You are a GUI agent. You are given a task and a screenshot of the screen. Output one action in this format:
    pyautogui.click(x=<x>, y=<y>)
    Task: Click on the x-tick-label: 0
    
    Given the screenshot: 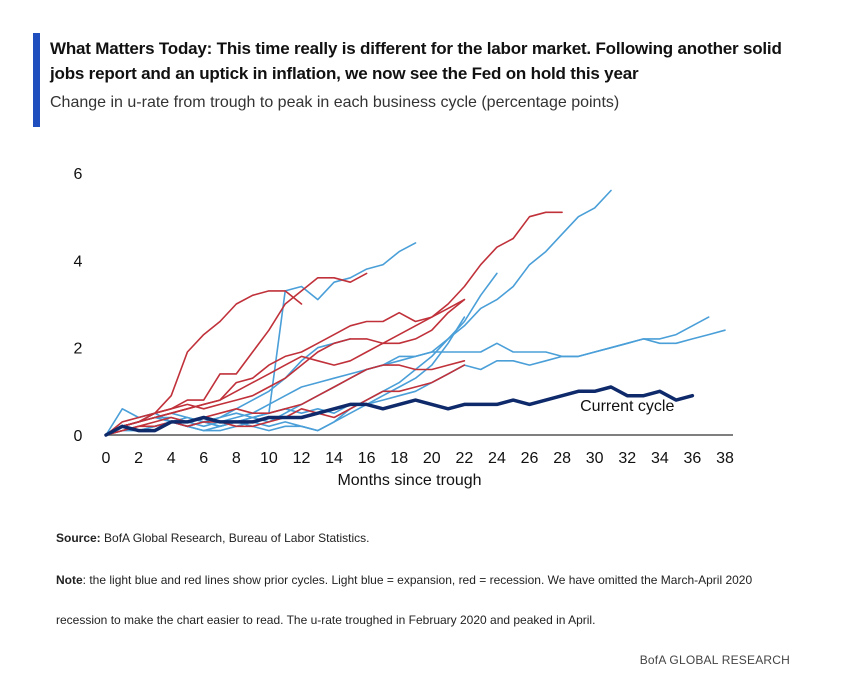 What is the action you would take?
    pyautogui.click(x=106, y=458)
    